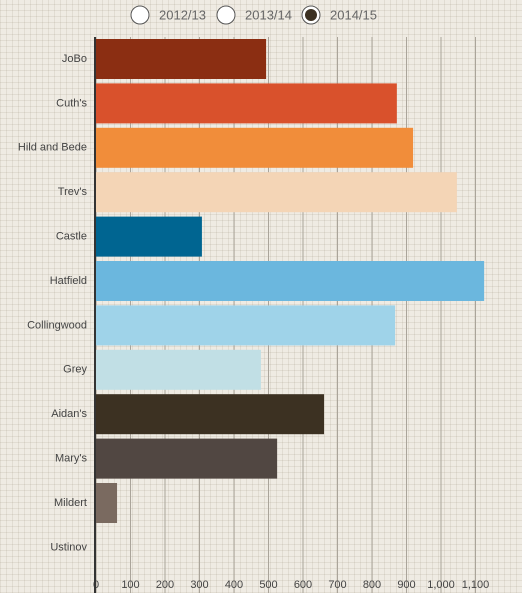 This screenshot has width=522, height=593. I want to click on x-tick-label: 700, so click(337, 585).